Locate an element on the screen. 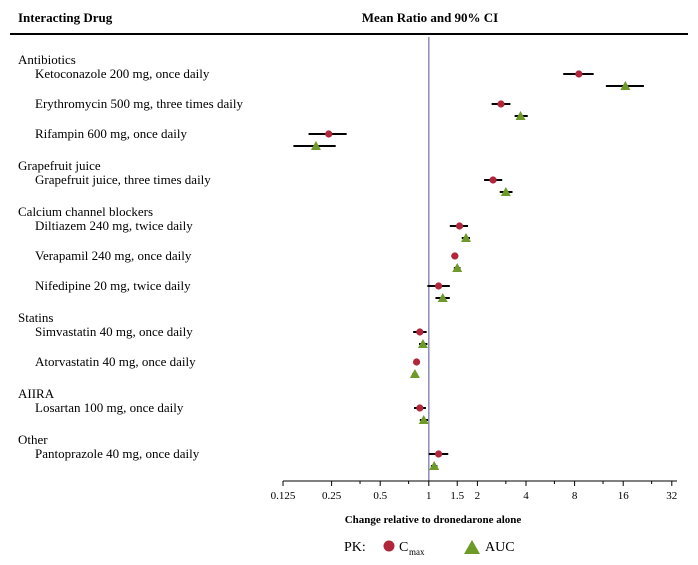 This screenshot has height=565, width=698. header-interacting-drug: Interacting Drug is located at coordinates (65, 17).